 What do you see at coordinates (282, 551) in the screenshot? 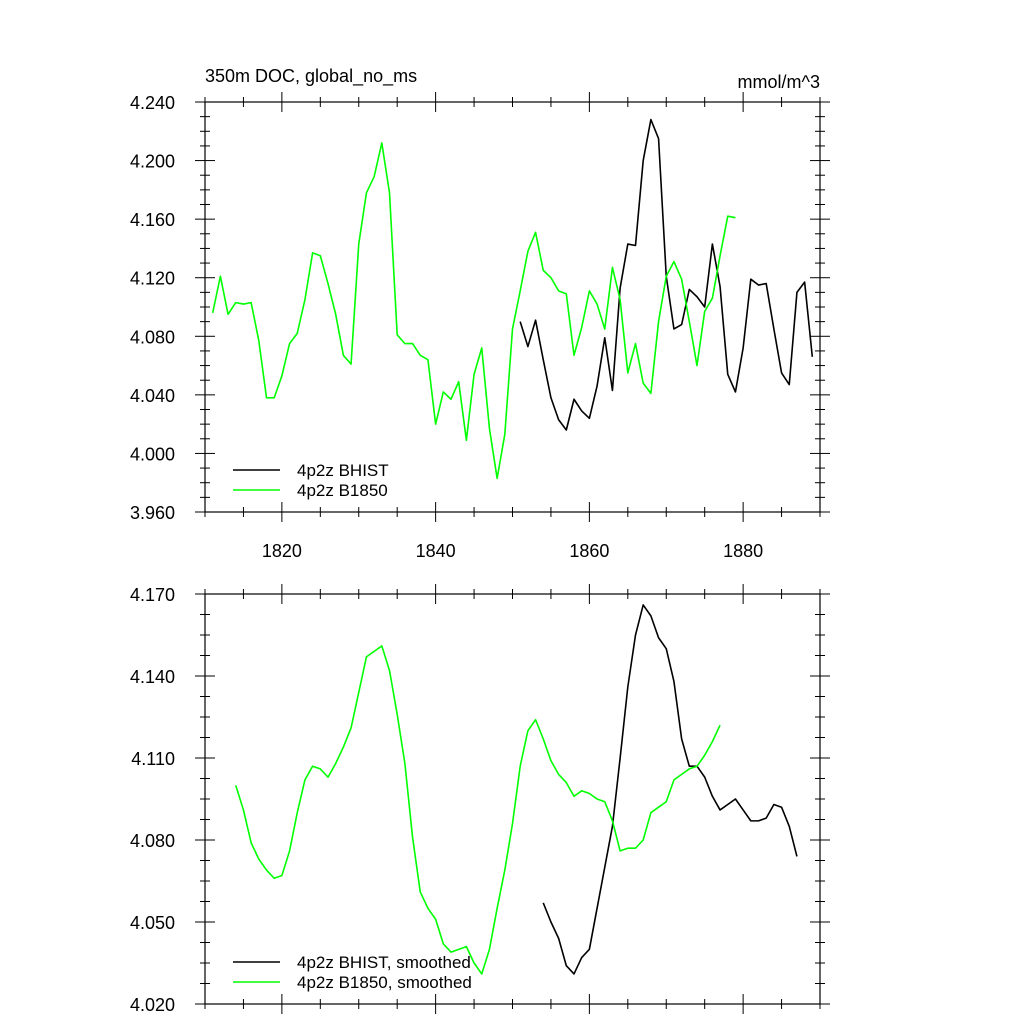
I see `x-tick-label: 1820` at bounding box center [282, 551].